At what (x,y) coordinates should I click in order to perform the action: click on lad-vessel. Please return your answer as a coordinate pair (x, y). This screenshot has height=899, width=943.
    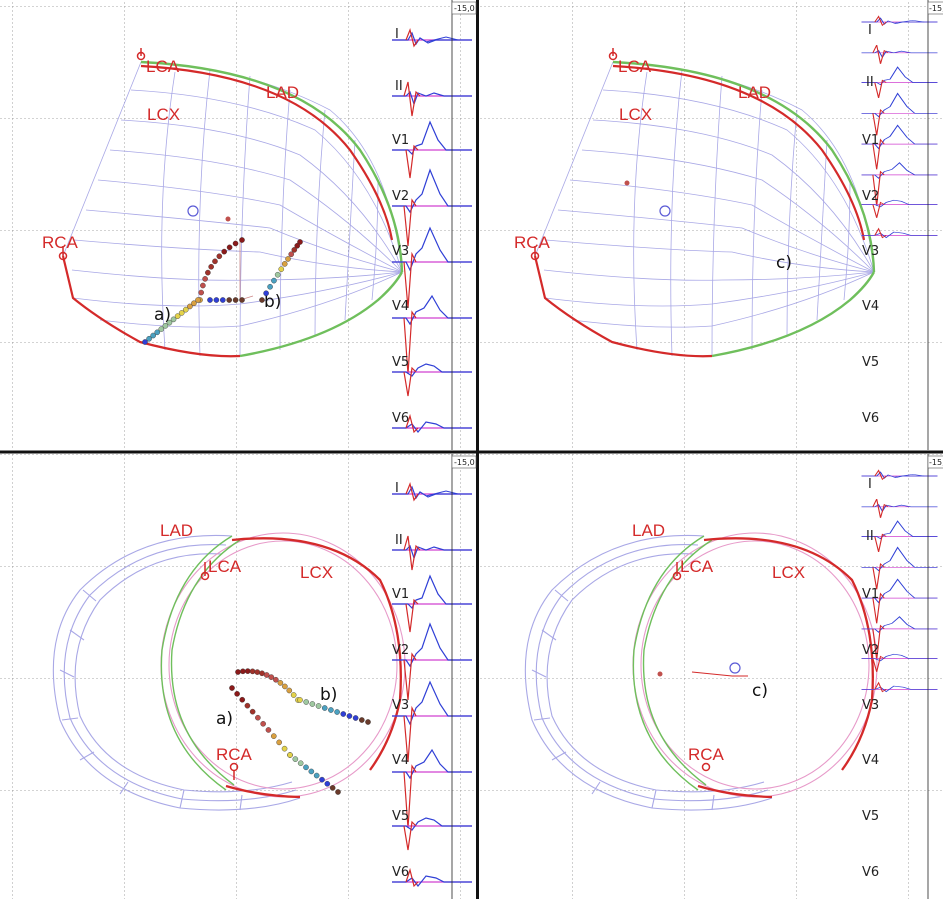
    Looking at the image, I should click on (267, 152).